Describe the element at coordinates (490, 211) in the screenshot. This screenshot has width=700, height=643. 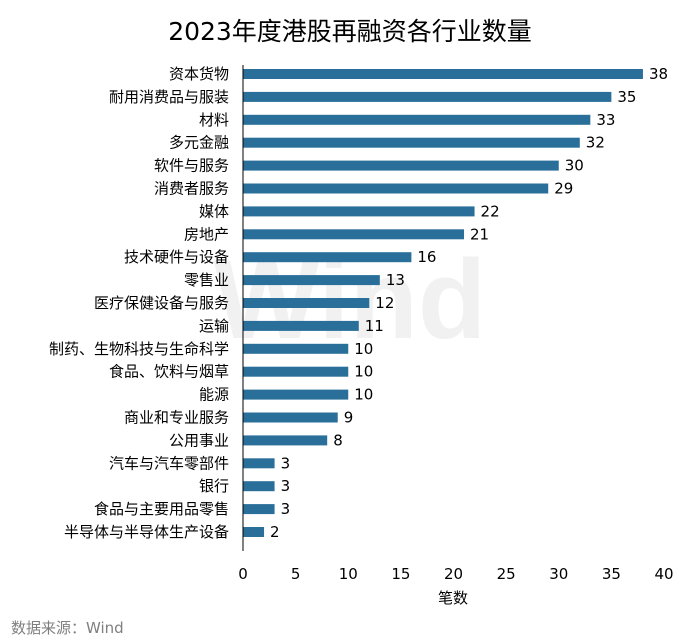
I see `value-label: 22` at that location.